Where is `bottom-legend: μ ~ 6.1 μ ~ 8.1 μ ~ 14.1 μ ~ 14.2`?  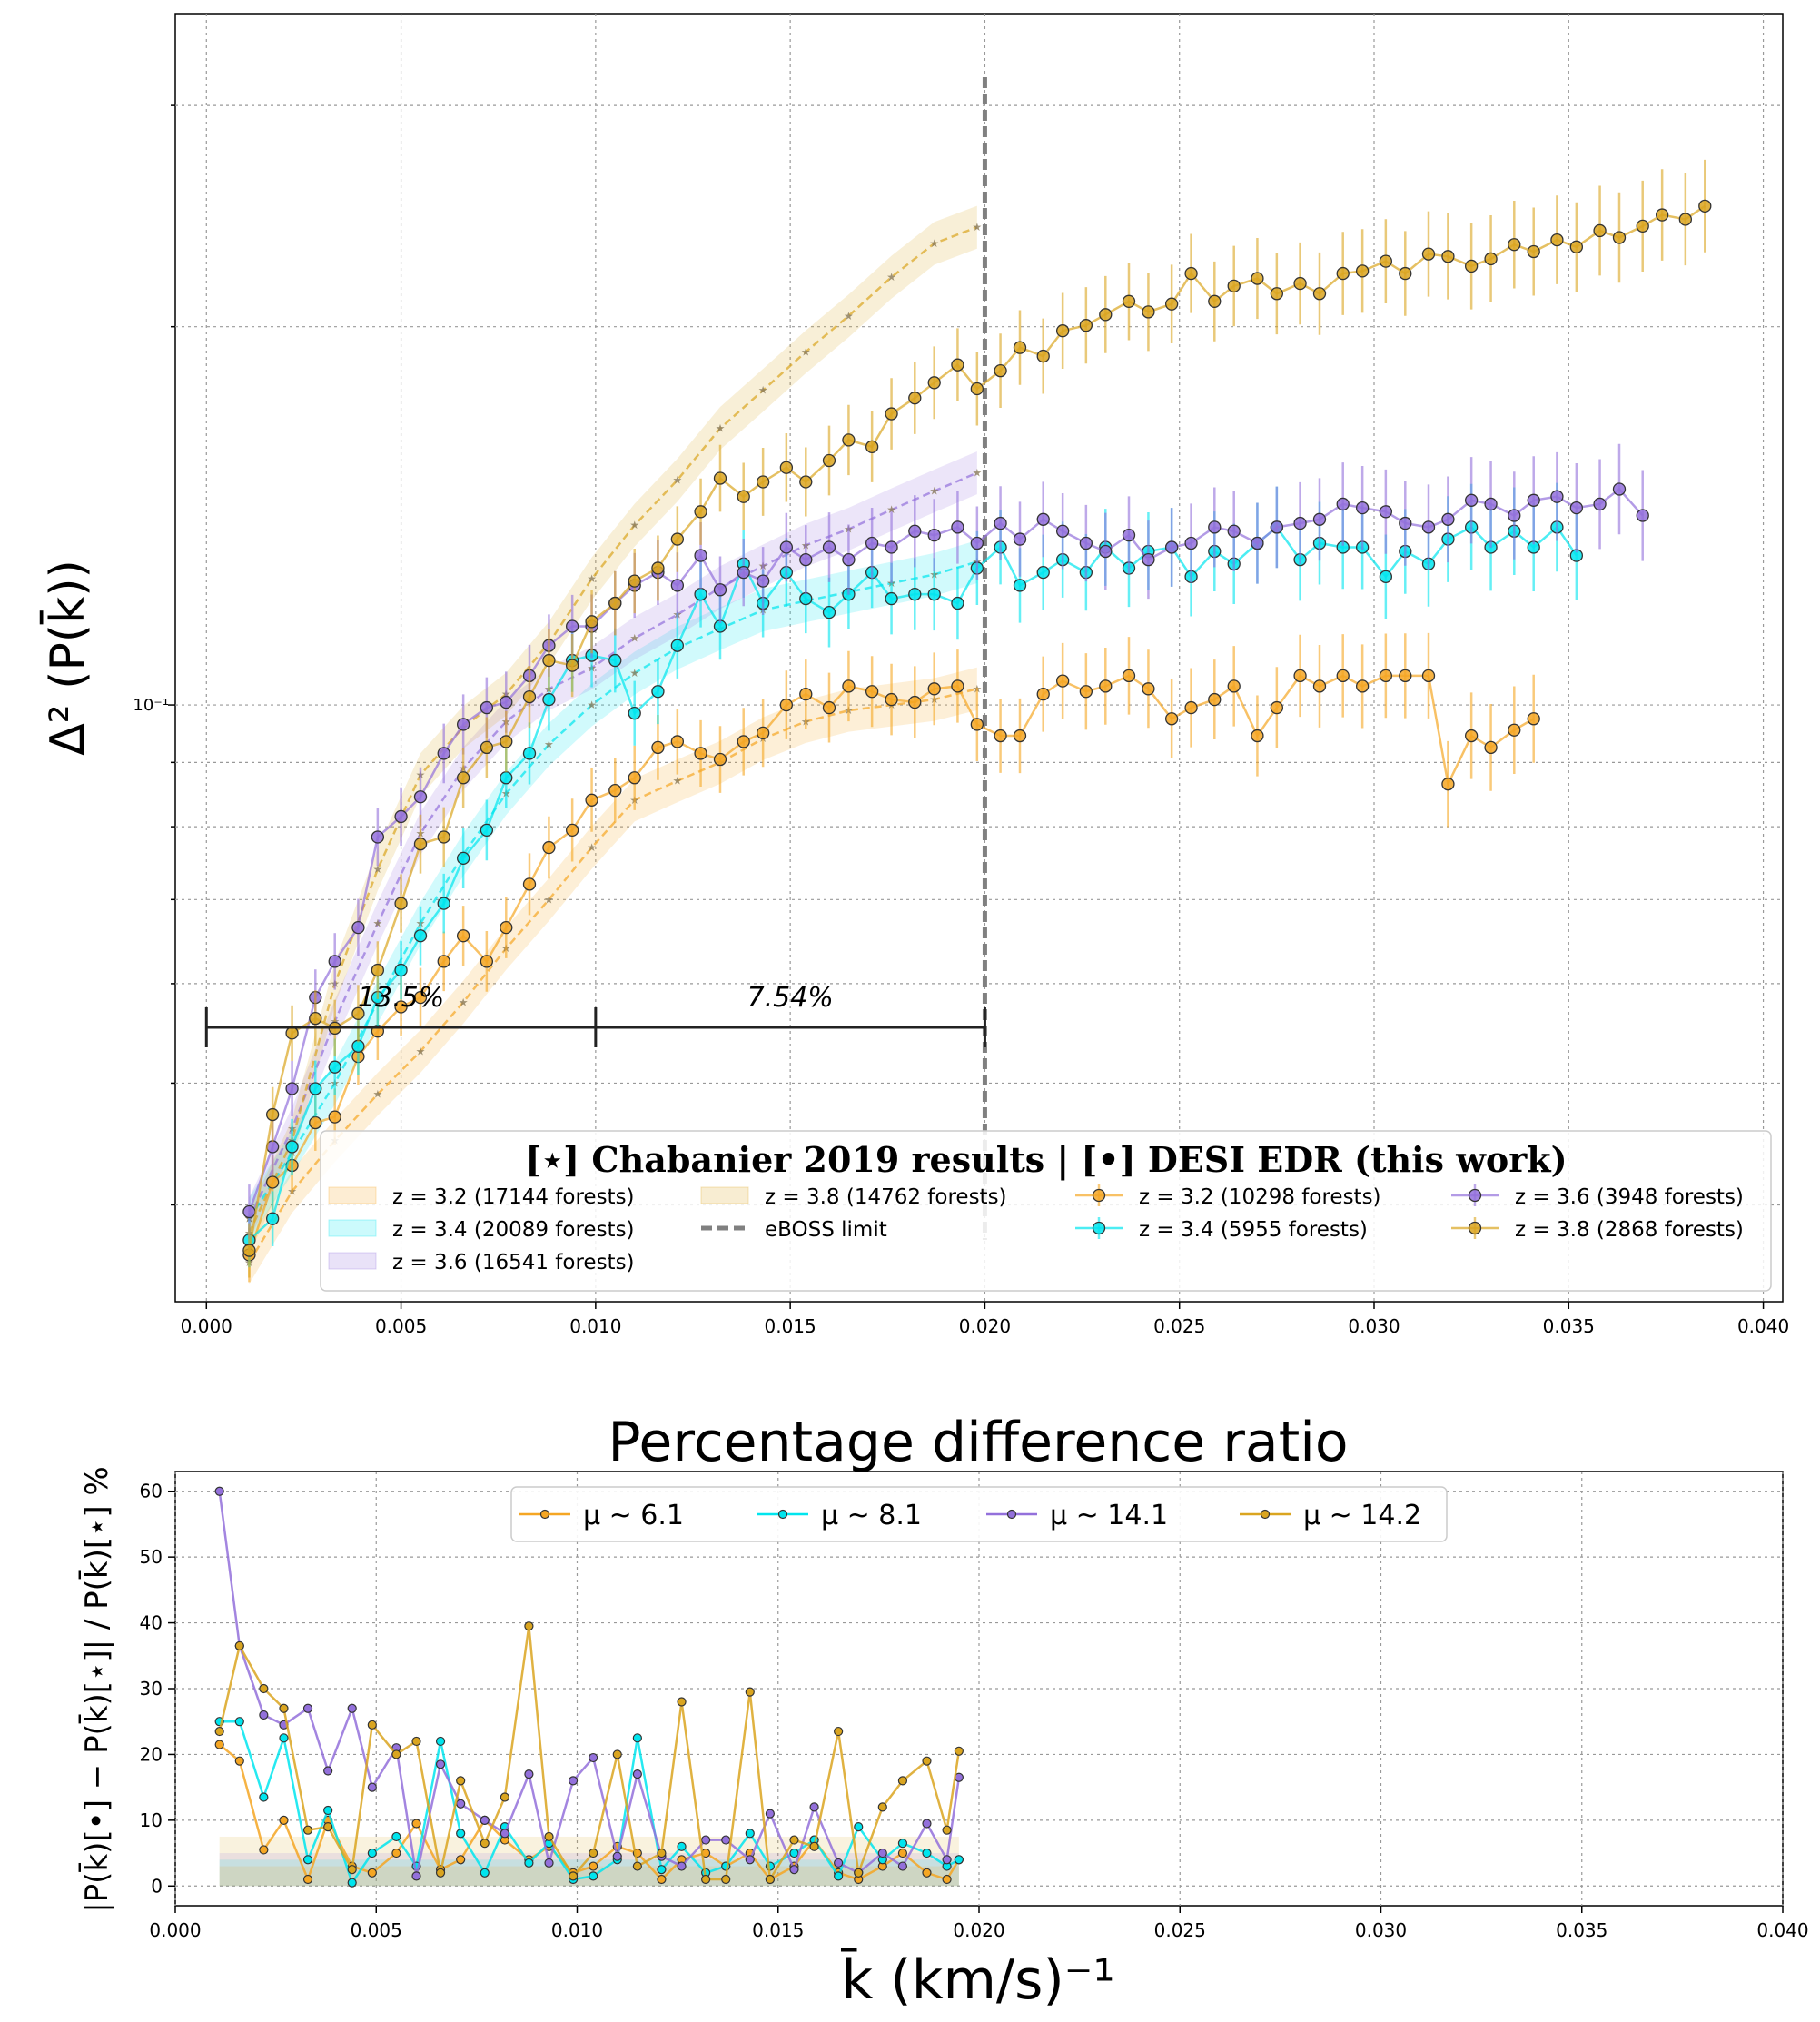
bottom-legend: μ ~ 6.1 μ ~ 8.1 μ ~ 14.1 μ ~ 14.2 is located at coordinates (979, 1514).